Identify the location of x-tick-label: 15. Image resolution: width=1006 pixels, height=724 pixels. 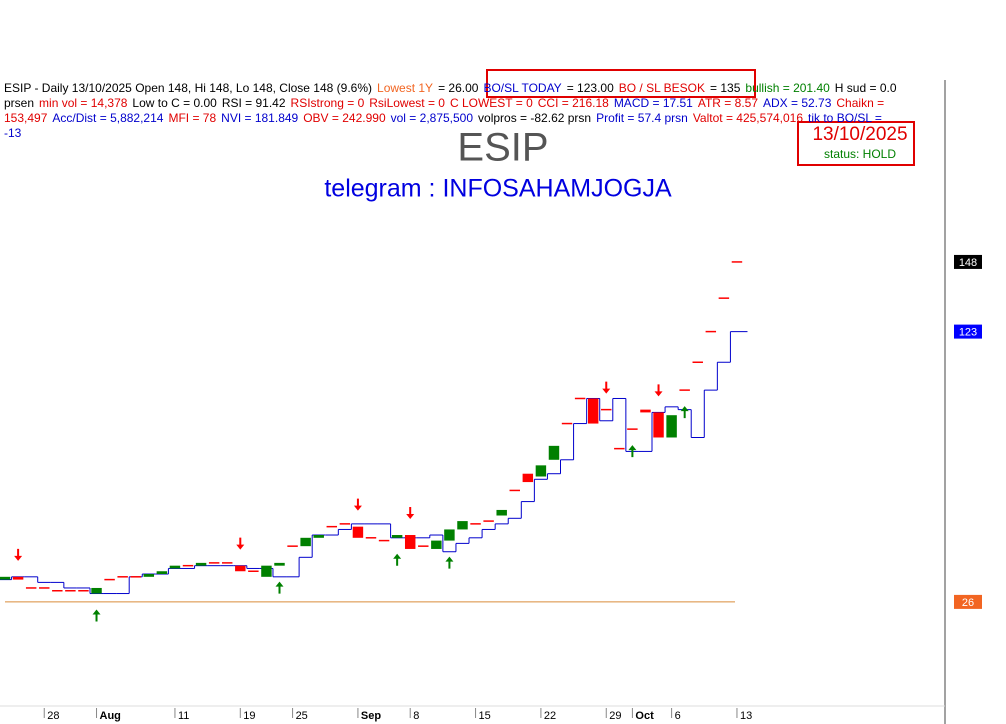
(485, 716).